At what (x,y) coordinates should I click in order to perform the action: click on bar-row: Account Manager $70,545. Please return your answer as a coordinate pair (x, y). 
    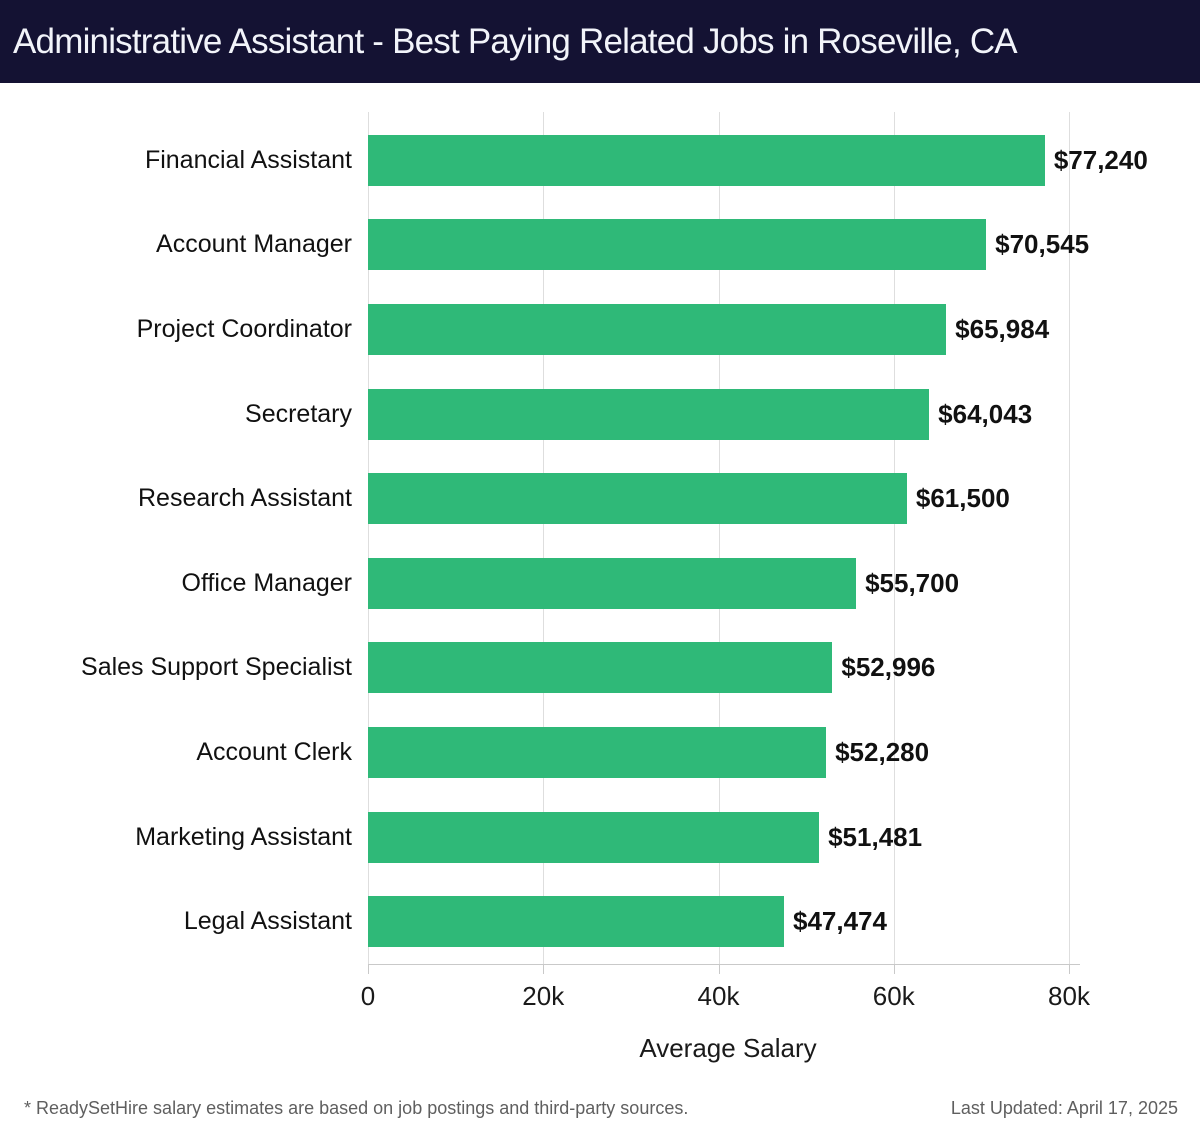
    Looking at the image, I should click on (600, 245).